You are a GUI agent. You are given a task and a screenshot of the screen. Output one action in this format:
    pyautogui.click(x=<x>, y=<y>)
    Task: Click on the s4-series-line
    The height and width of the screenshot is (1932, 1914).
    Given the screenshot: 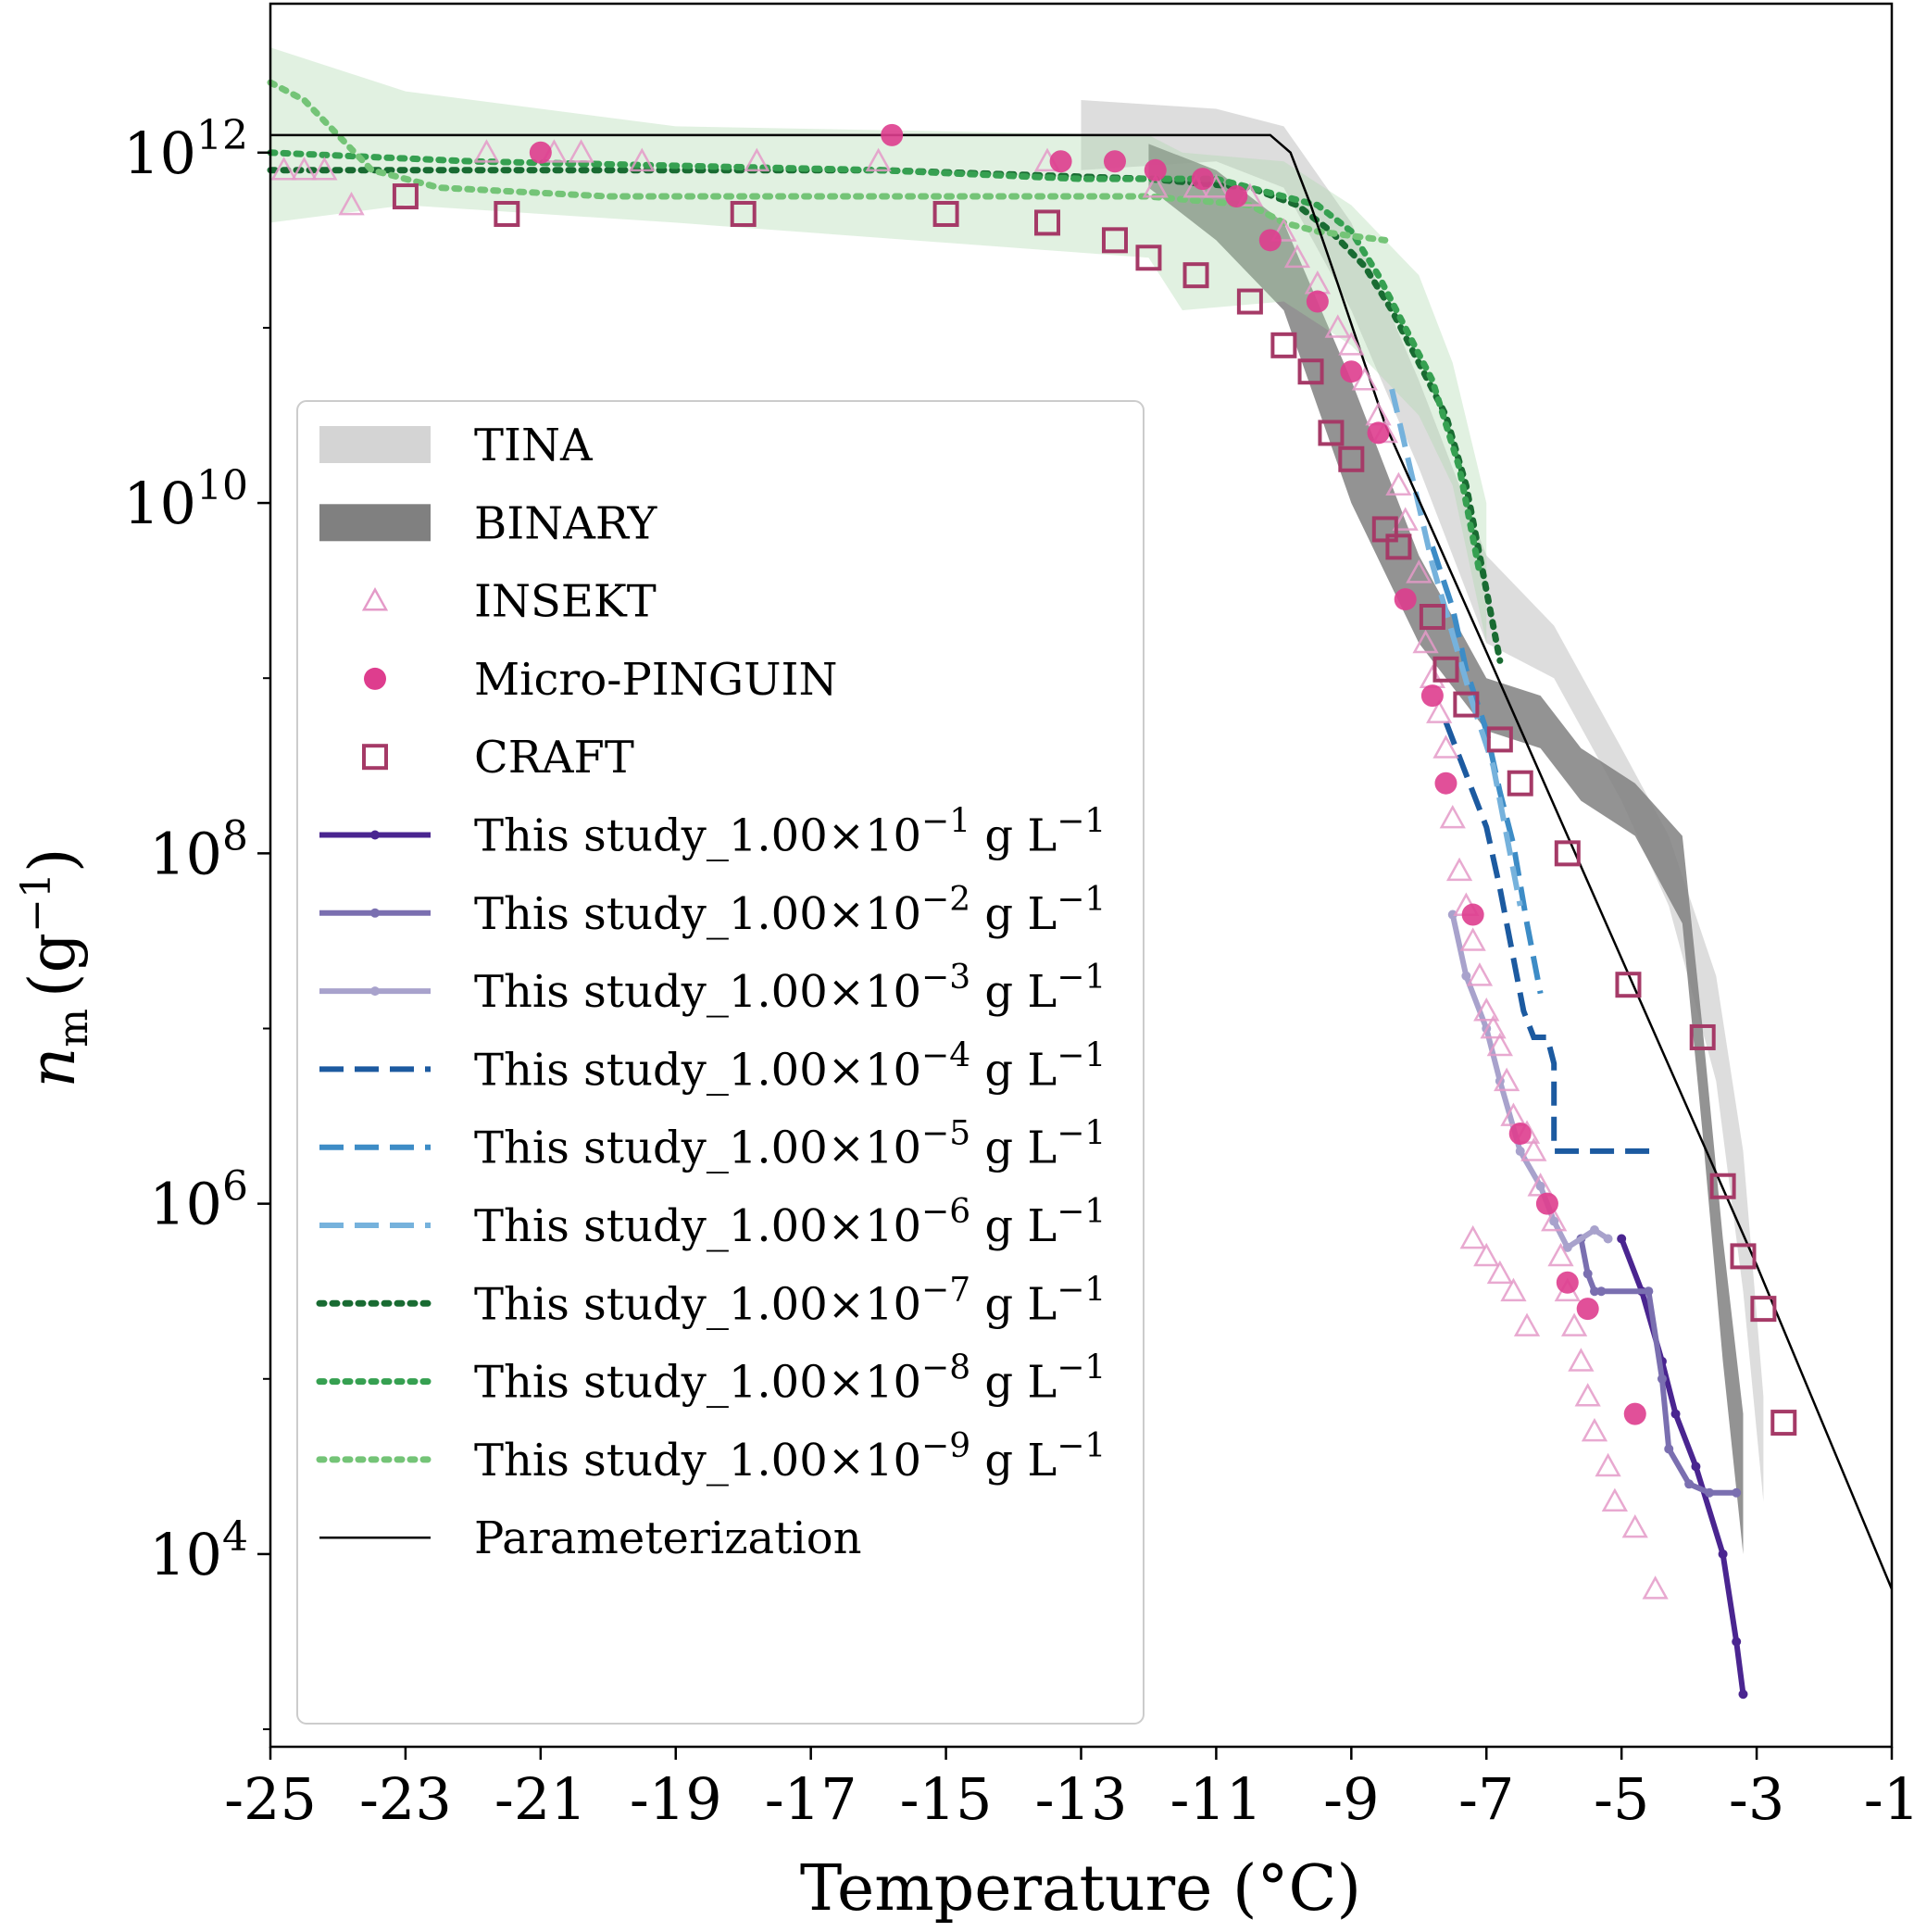 What is the action you would take?
    pyautogui.click(x=1549, y=937)
    